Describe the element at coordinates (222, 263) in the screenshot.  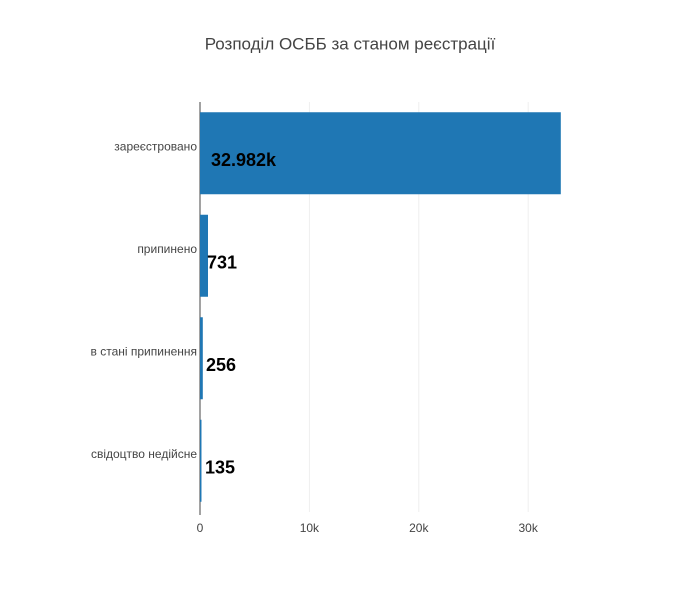
I see `value-label: 731` at that location.